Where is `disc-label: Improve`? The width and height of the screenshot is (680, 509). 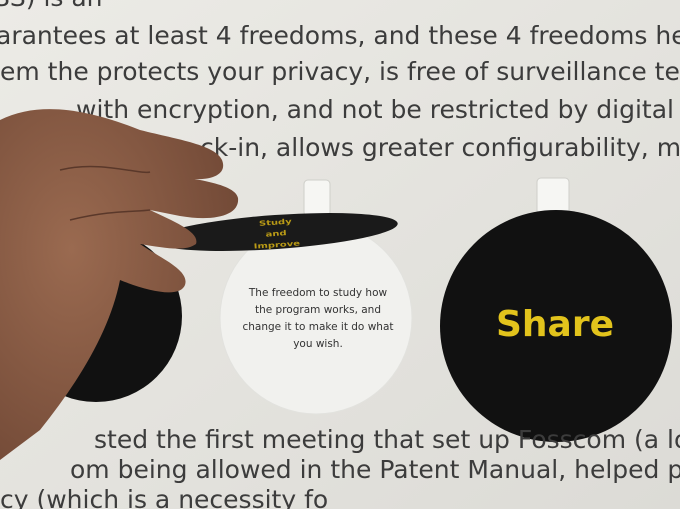
disc-label: Improve is located at coordinates (277, 245).